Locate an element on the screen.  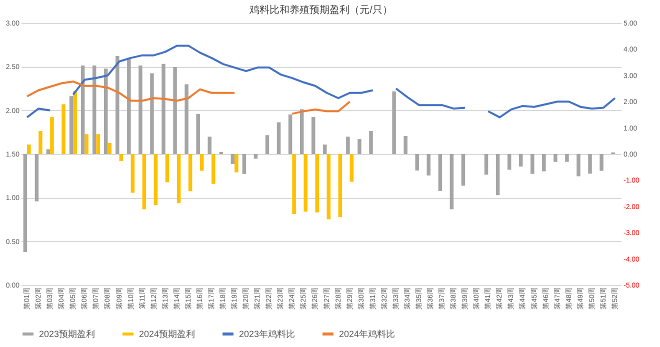
chart-title: 鸡料比和养殖预期盈利（元/只） is located at coordinates (320, 10).